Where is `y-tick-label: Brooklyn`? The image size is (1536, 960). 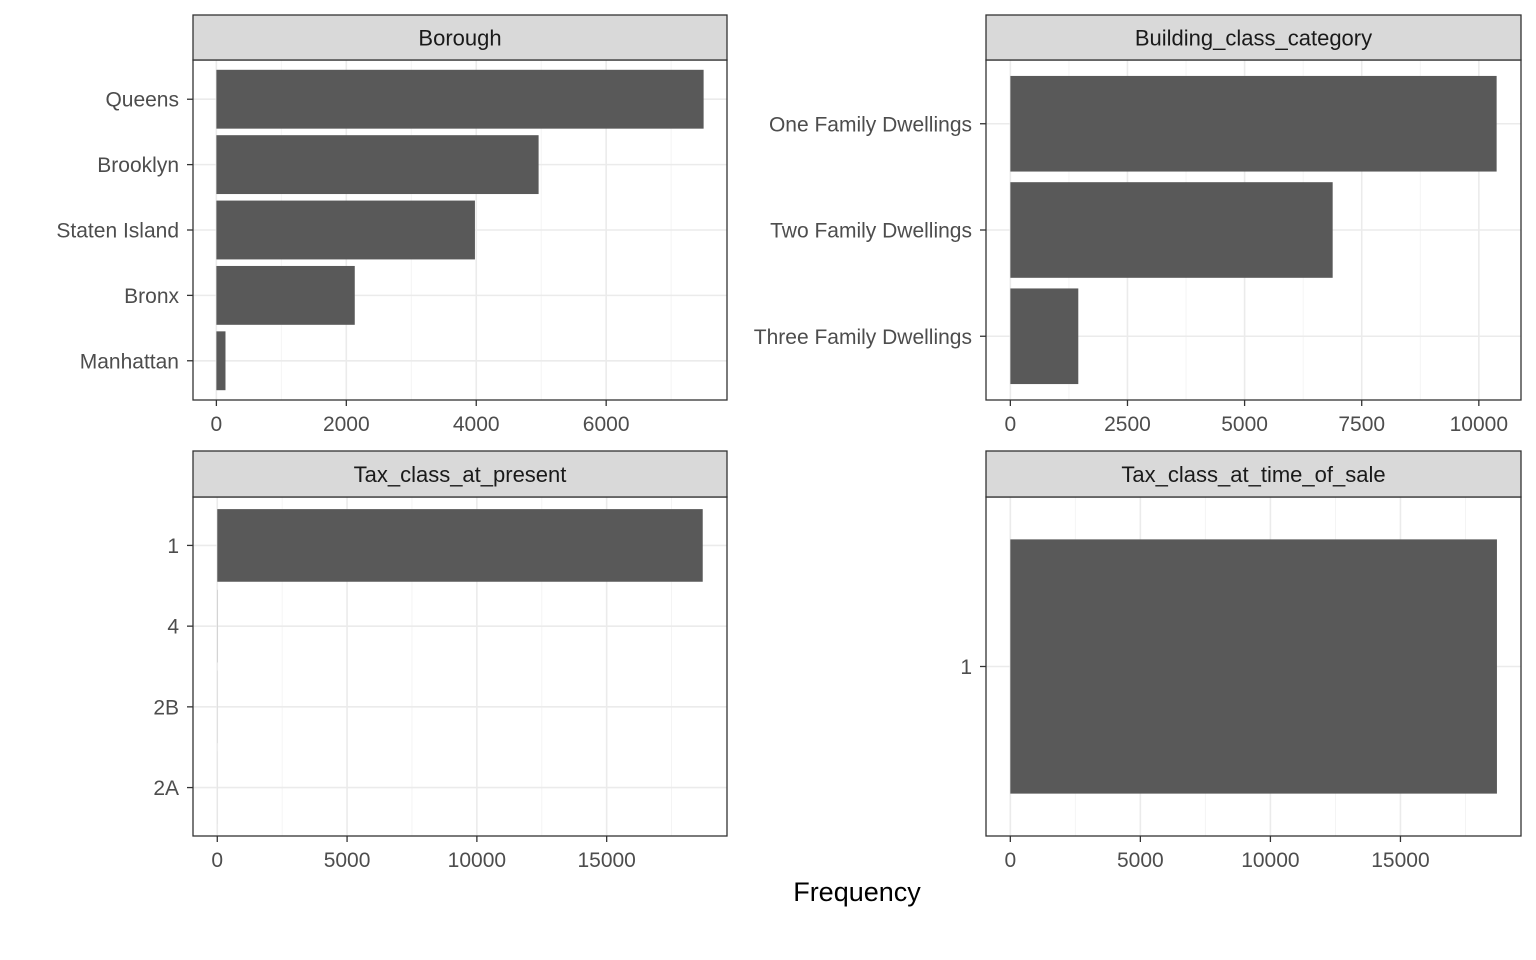 y-tick-label: Brooklyn is located at coordinates (138, 165).